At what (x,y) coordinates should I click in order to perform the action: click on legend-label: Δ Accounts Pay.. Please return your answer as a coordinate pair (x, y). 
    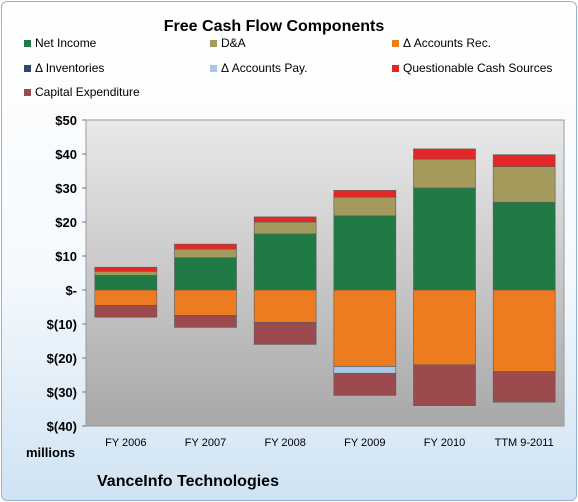
    Looking at the image, I should click on (264, 68).